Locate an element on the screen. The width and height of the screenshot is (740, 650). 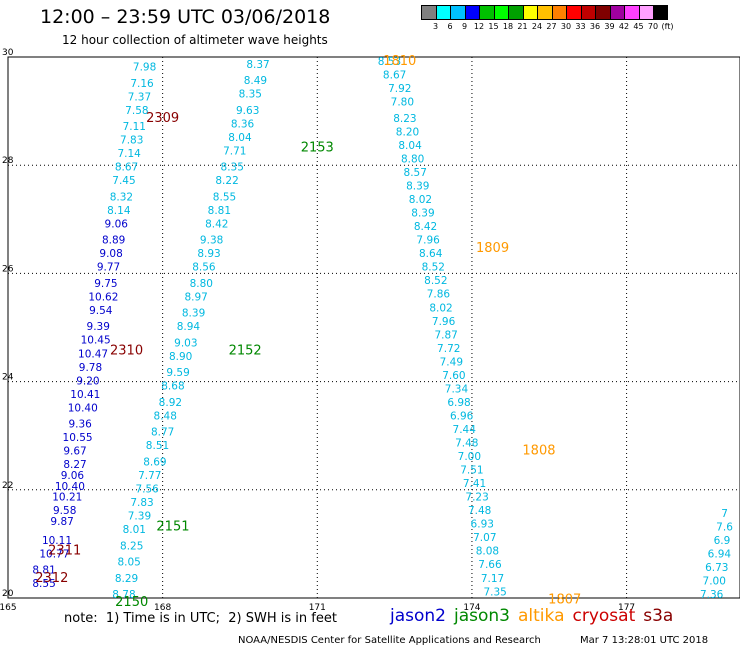
wave-height-value: 7.16 is located at coordinates (142, 84).